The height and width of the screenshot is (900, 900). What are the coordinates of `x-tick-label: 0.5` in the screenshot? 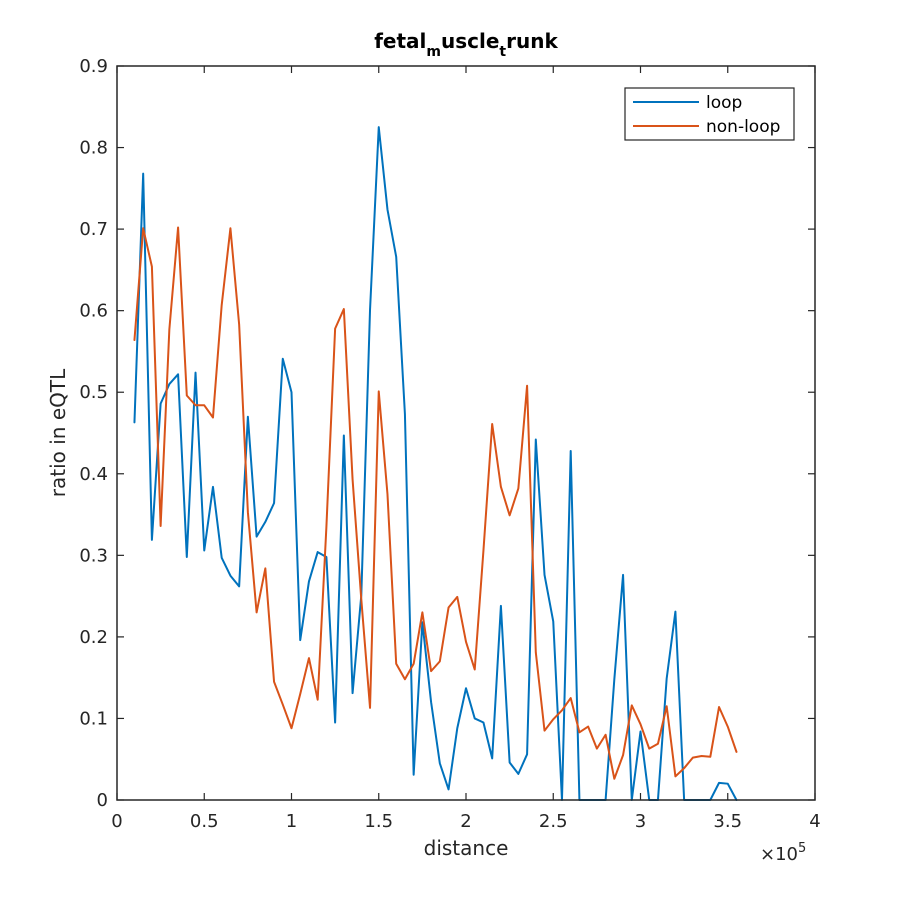 It's located at (204, 821).